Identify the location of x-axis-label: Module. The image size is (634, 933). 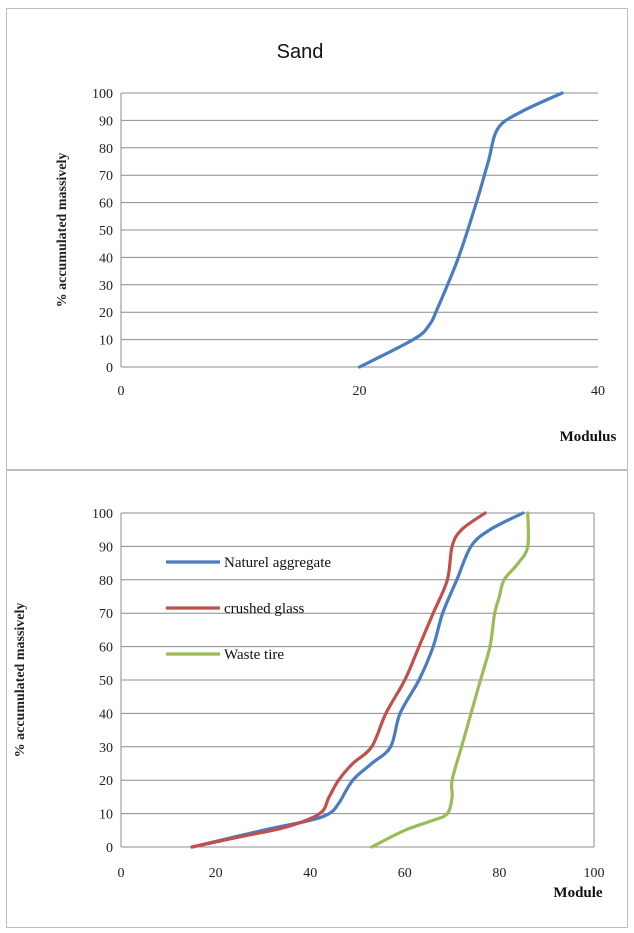
(578, 893).